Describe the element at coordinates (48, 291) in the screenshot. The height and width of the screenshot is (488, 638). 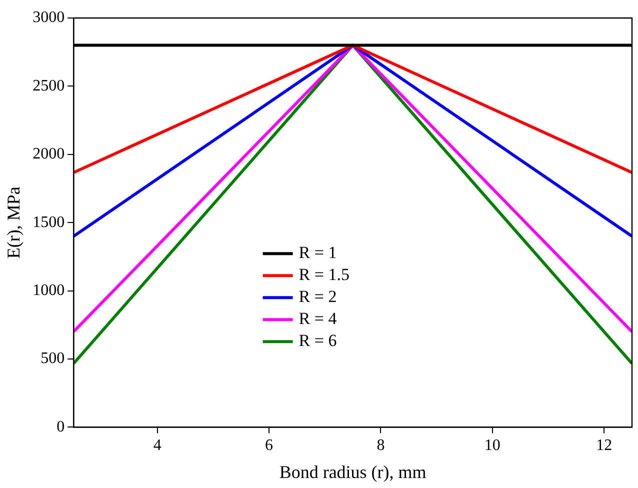
I see `y-tick-label: 1000` at that location.